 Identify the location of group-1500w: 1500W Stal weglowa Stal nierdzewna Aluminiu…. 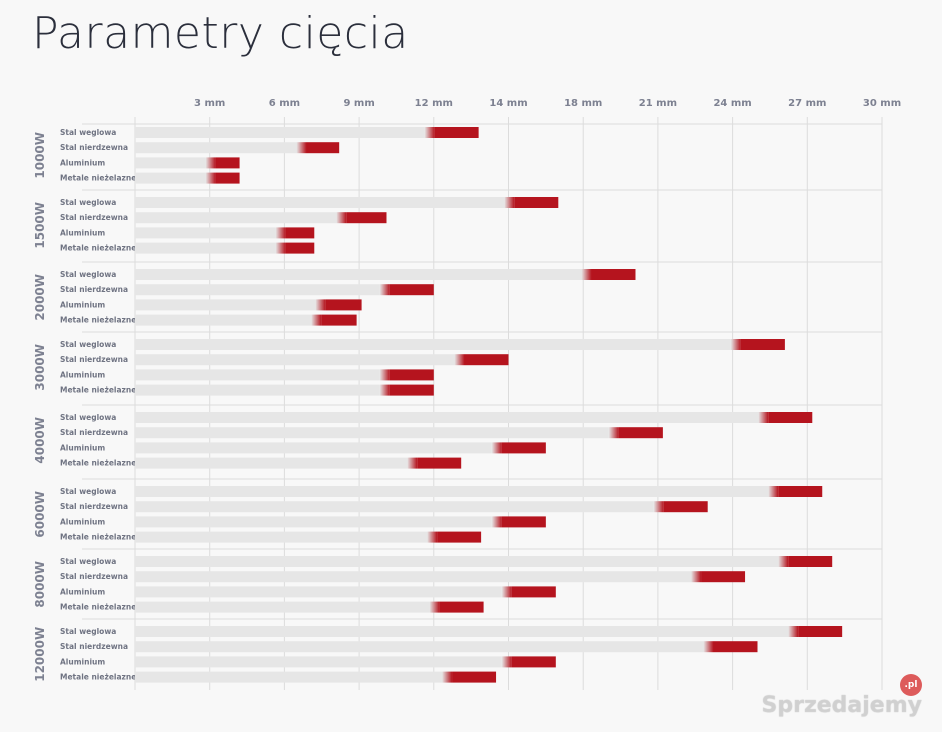
(457, 230).